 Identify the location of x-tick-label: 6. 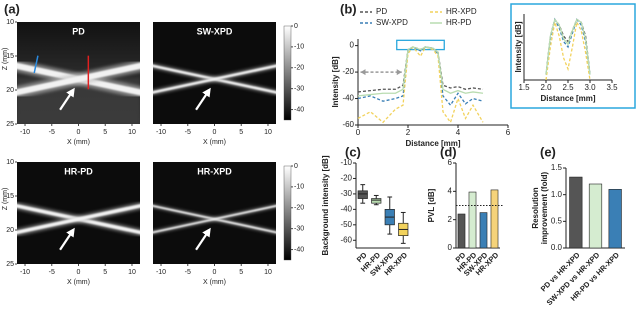
(508, 132).